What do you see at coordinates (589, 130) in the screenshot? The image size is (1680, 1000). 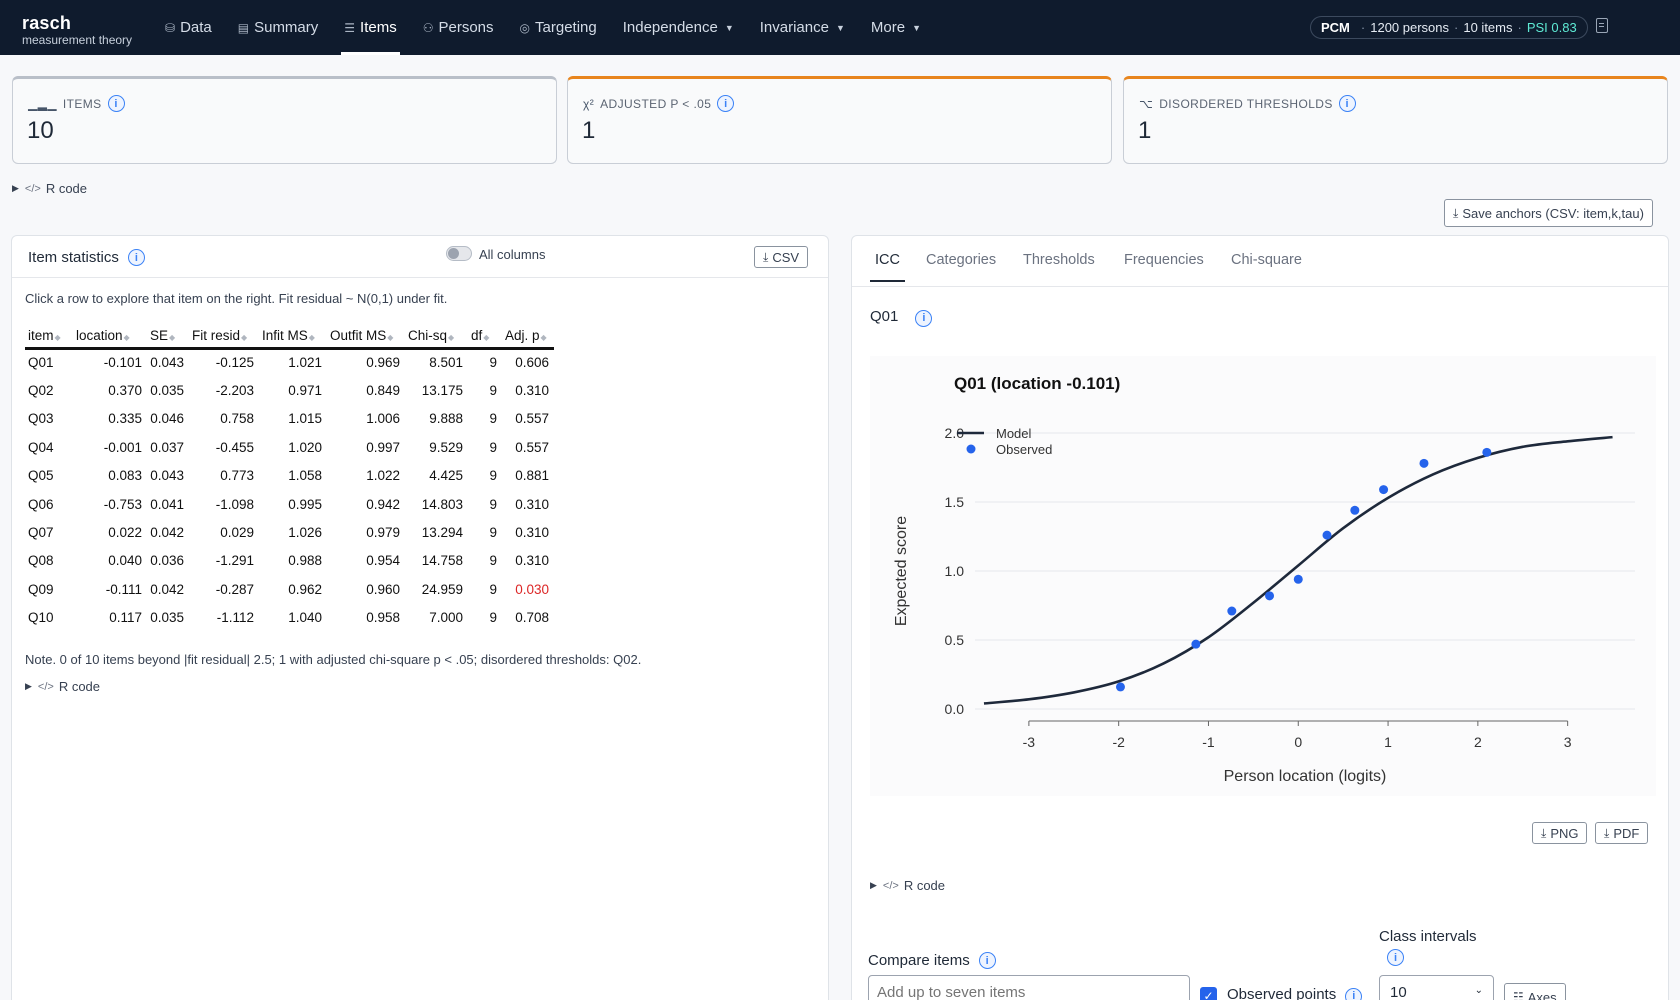 I see `stat-value: 1` at bounding box center [589, 130].